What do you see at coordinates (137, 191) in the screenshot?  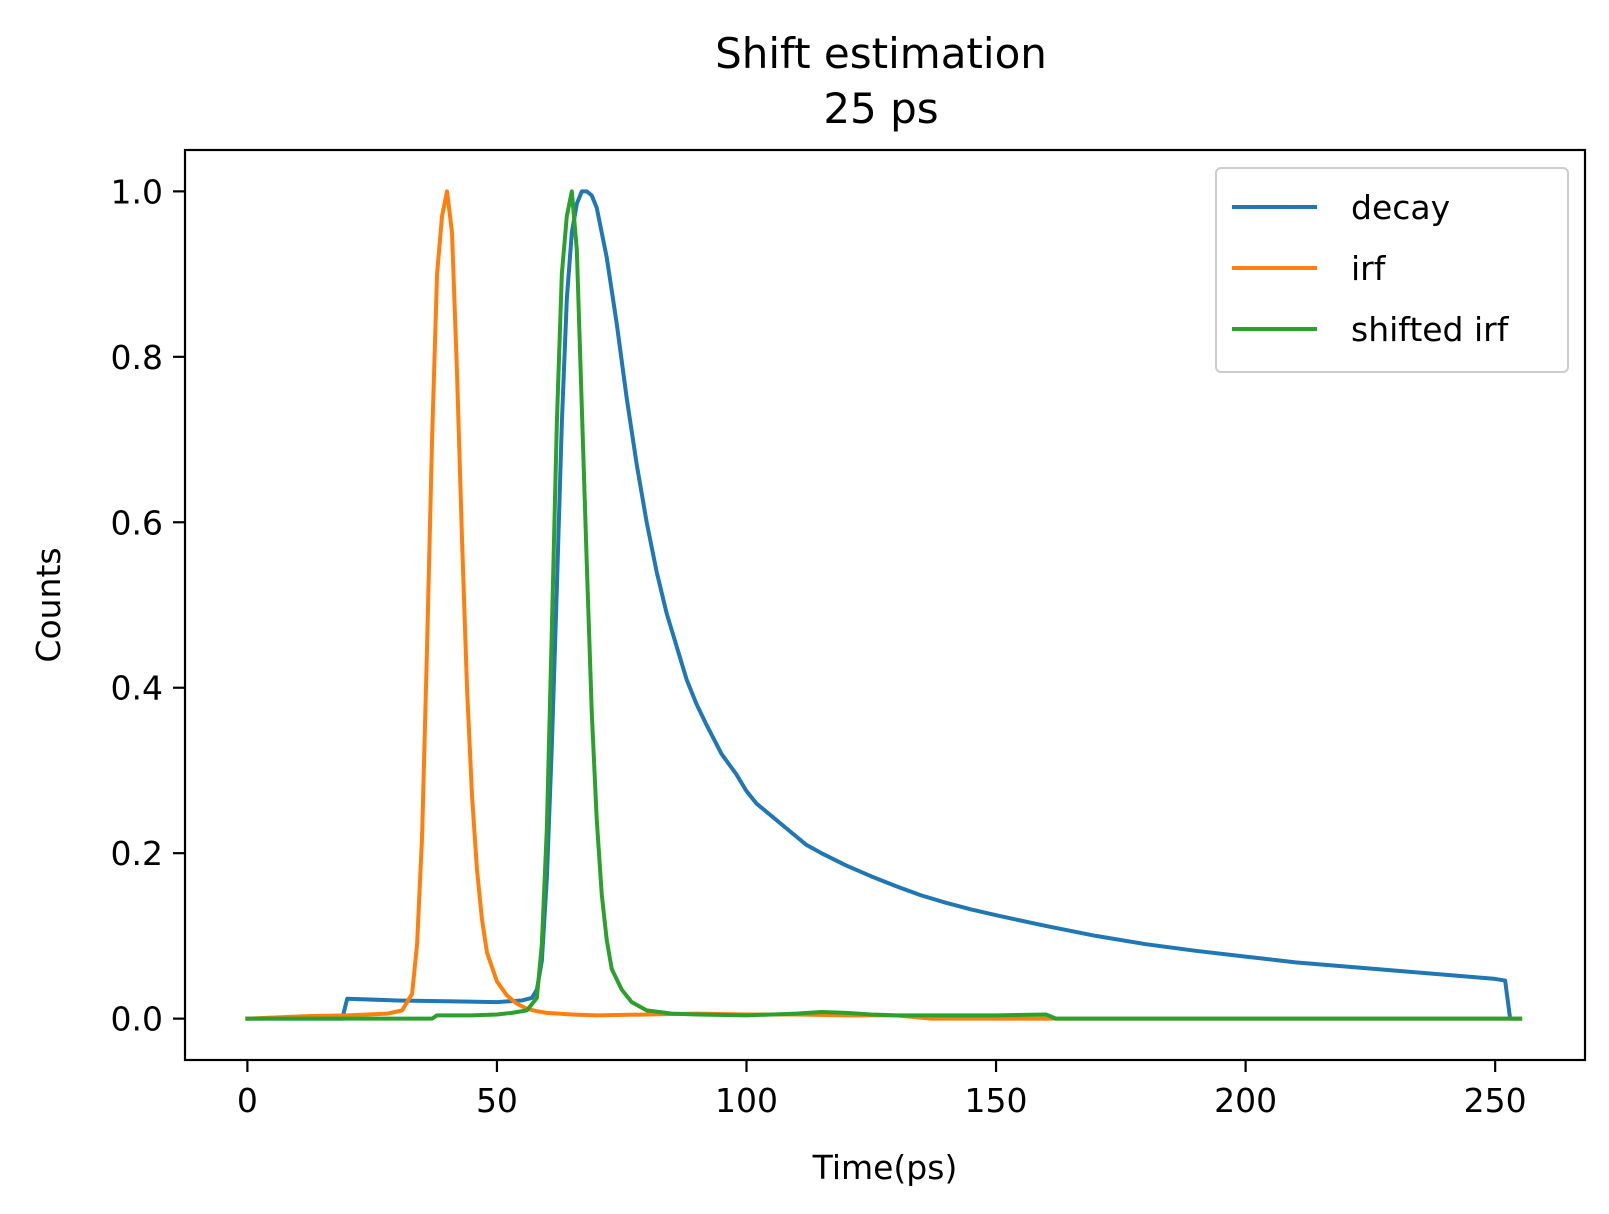 I see `y-tick-label: 1.0` at bounding box center [137, 191].